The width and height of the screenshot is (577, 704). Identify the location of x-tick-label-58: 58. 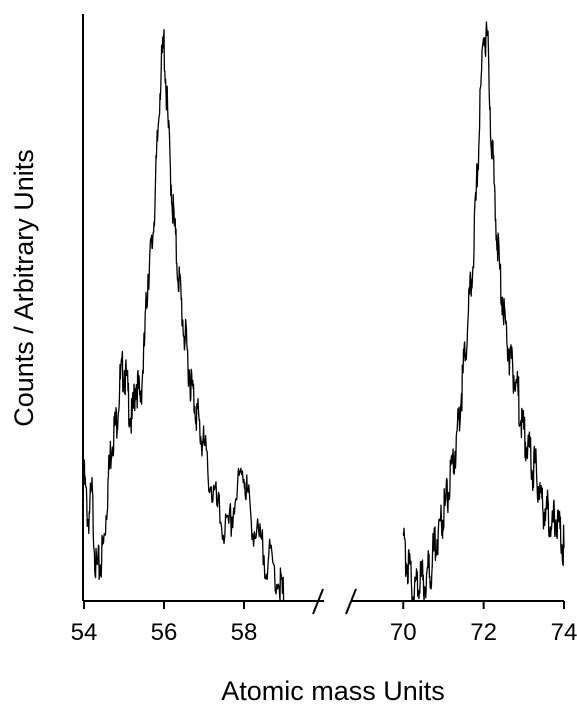
(244, 632).